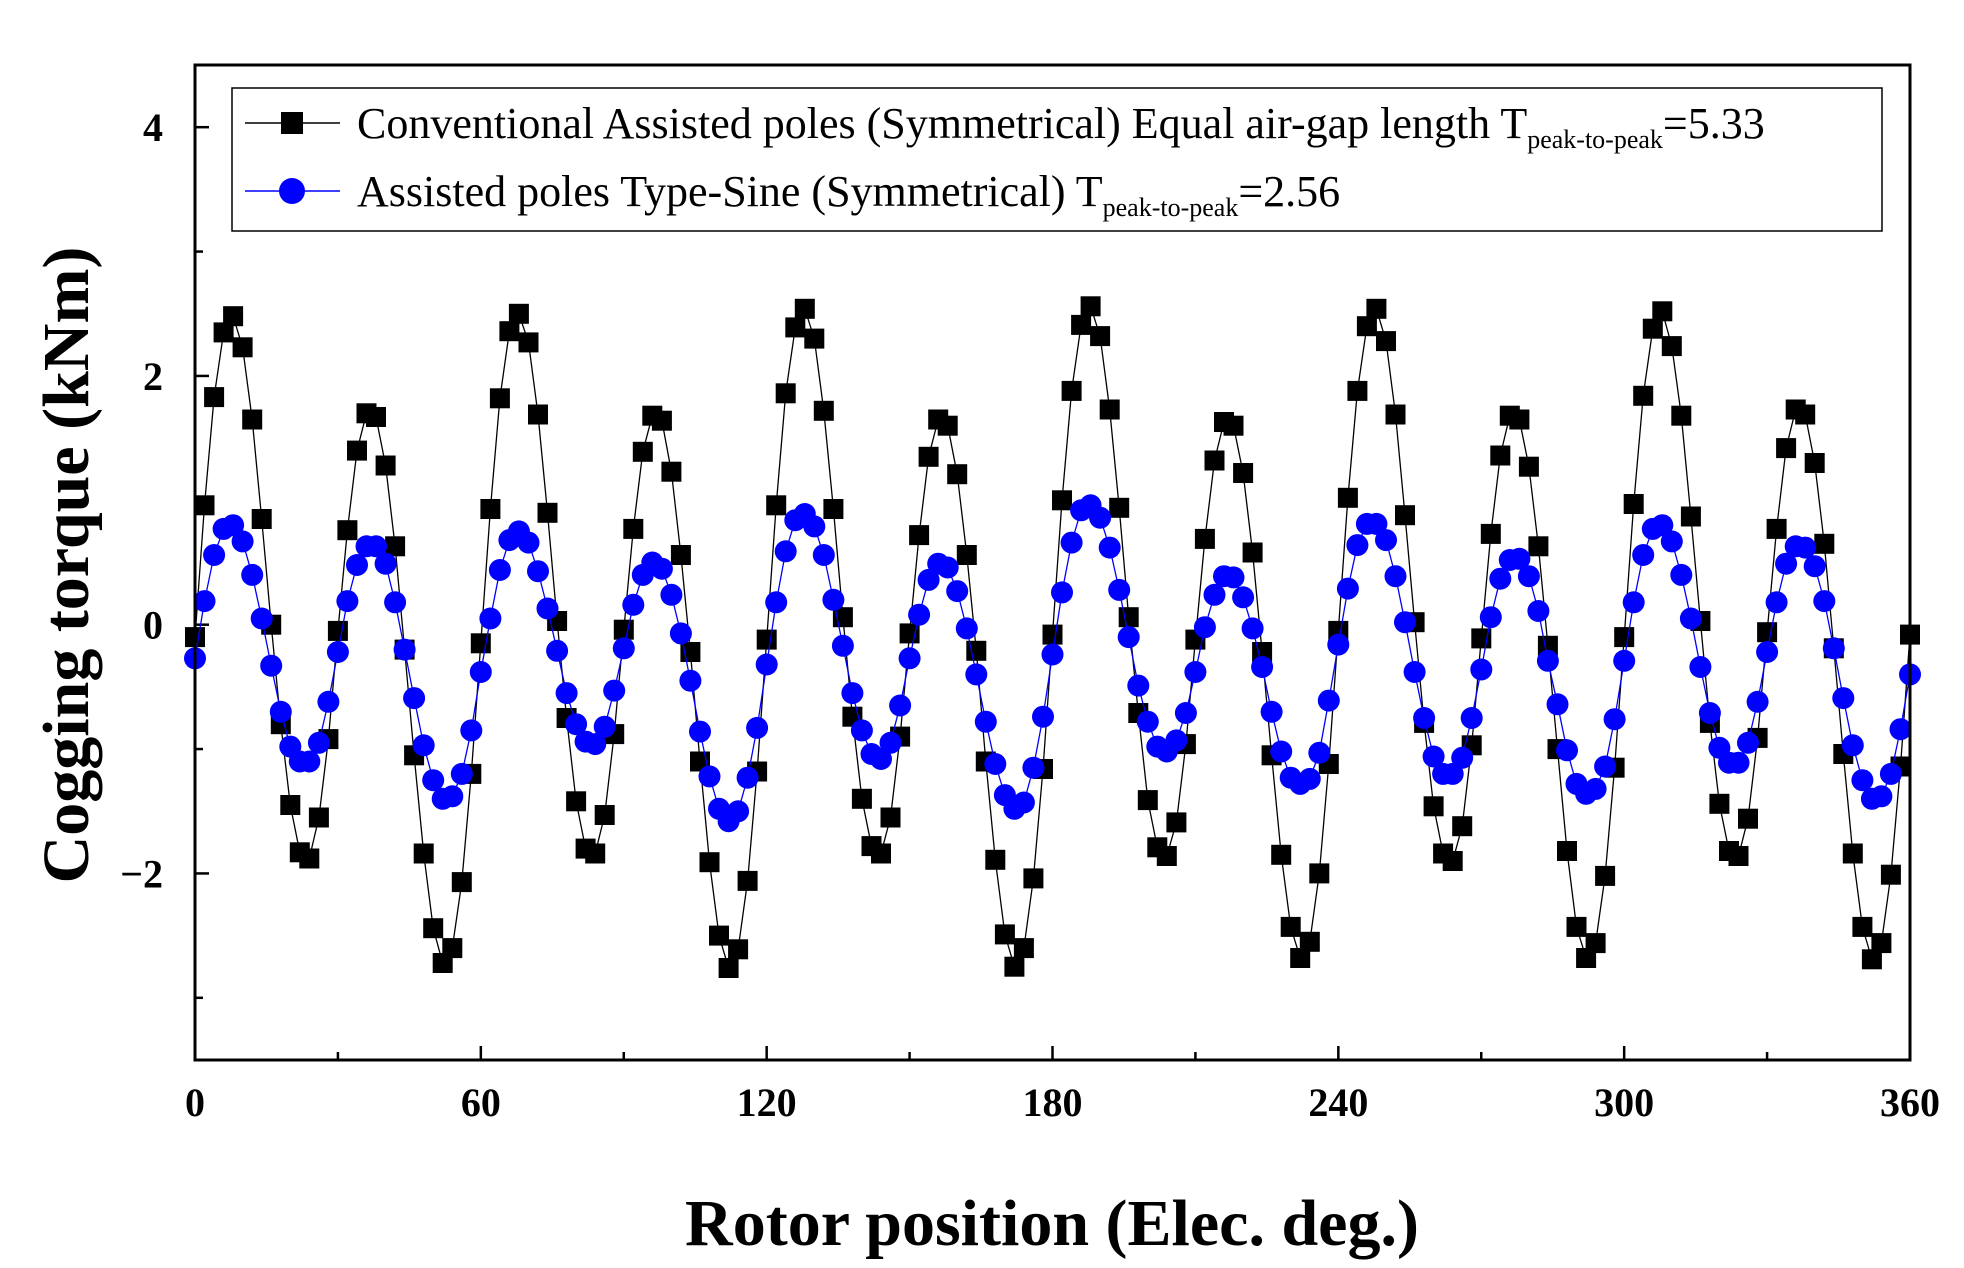  Describe the element at coordinates (1624, 1102) in the screenshot. I see `x-tick-label: 300` at that location.